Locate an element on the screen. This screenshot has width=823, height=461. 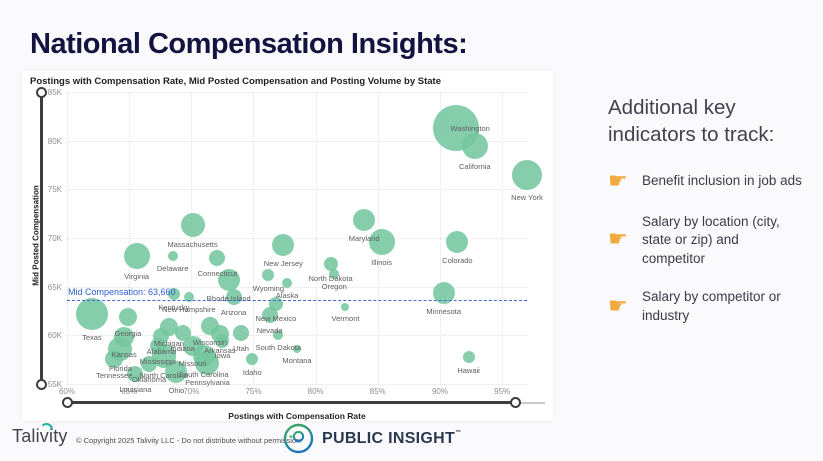
x-axis-range-slider-rest is located at coordinates (530, 402).